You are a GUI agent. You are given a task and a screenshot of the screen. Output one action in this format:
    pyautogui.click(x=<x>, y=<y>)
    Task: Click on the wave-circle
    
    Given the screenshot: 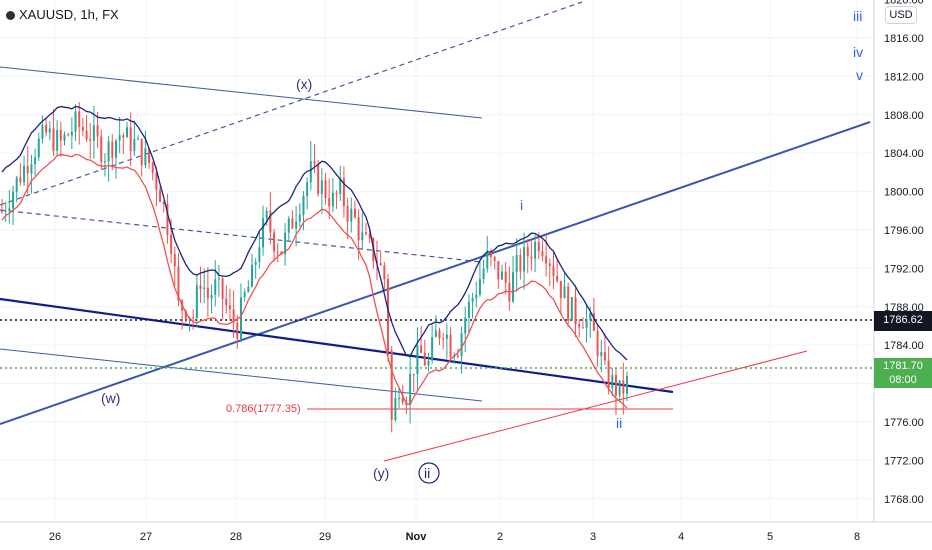 What is the action you would take?
    pyautogui.click(x=429, y=473)
    